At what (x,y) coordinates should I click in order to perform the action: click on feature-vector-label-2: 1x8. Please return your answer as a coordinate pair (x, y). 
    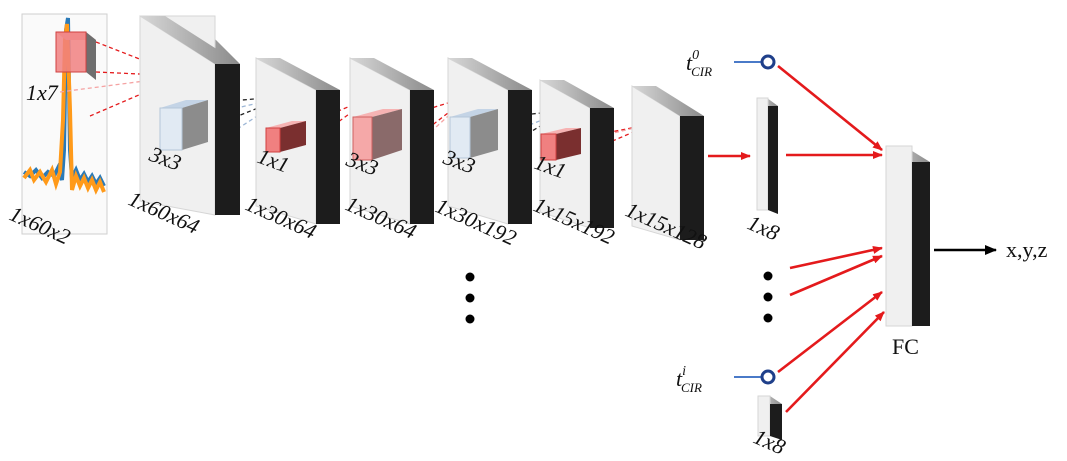
    Looking at the image, I should click on (769, 442).